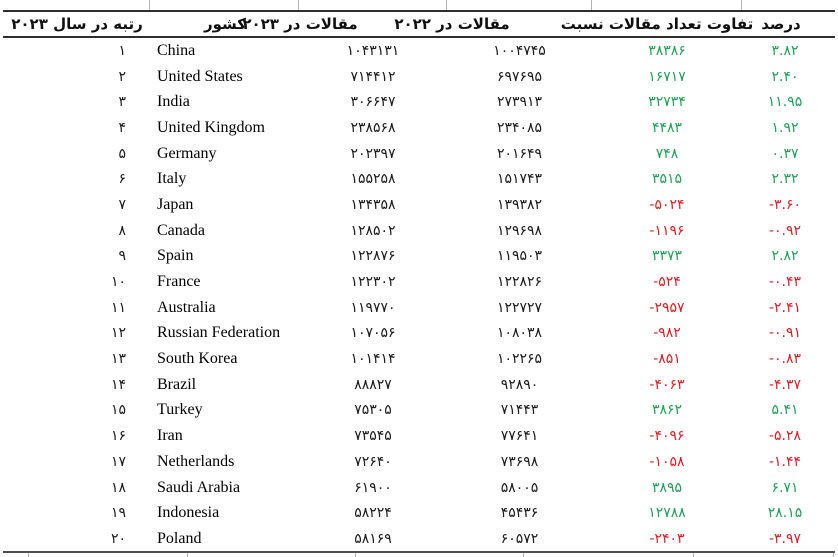 The height and width of the screenshot is (557, 838). I want to click on percent-cell: -۳.۹۷, so click(785, 538).